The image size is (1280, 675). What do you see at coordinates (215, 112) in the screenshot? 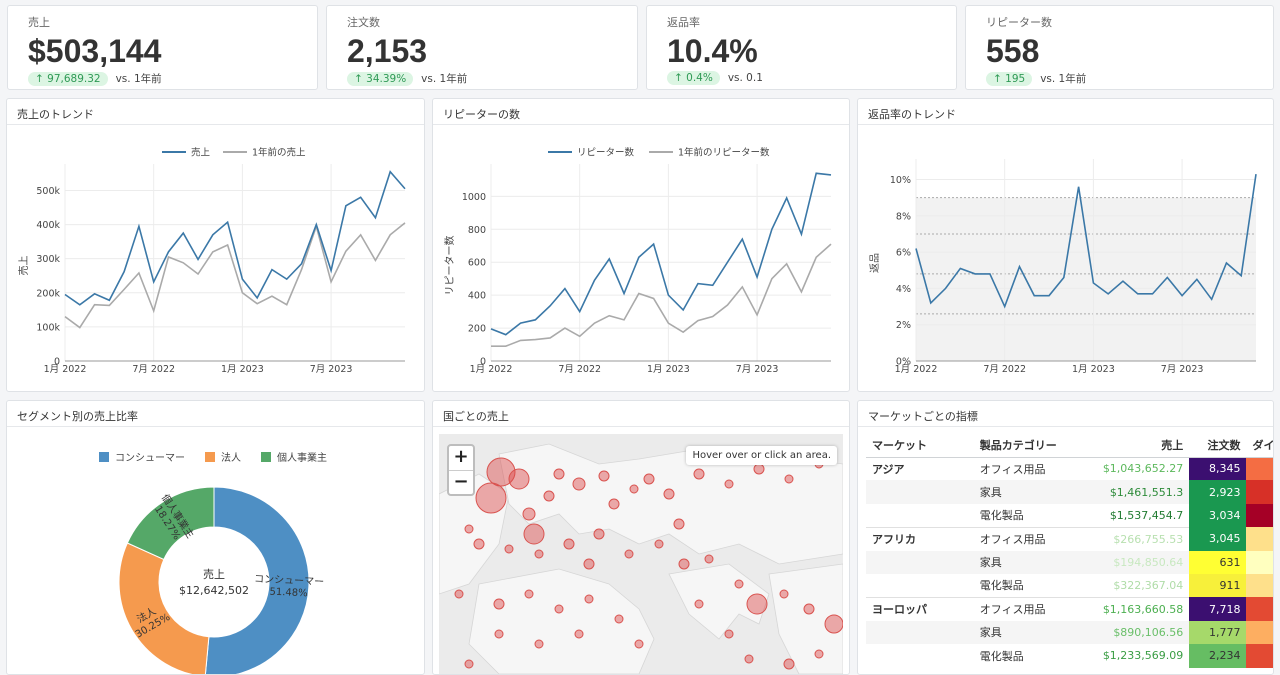
I see `panel-title: 売上のトレンド` at bounding box center [215, 112].